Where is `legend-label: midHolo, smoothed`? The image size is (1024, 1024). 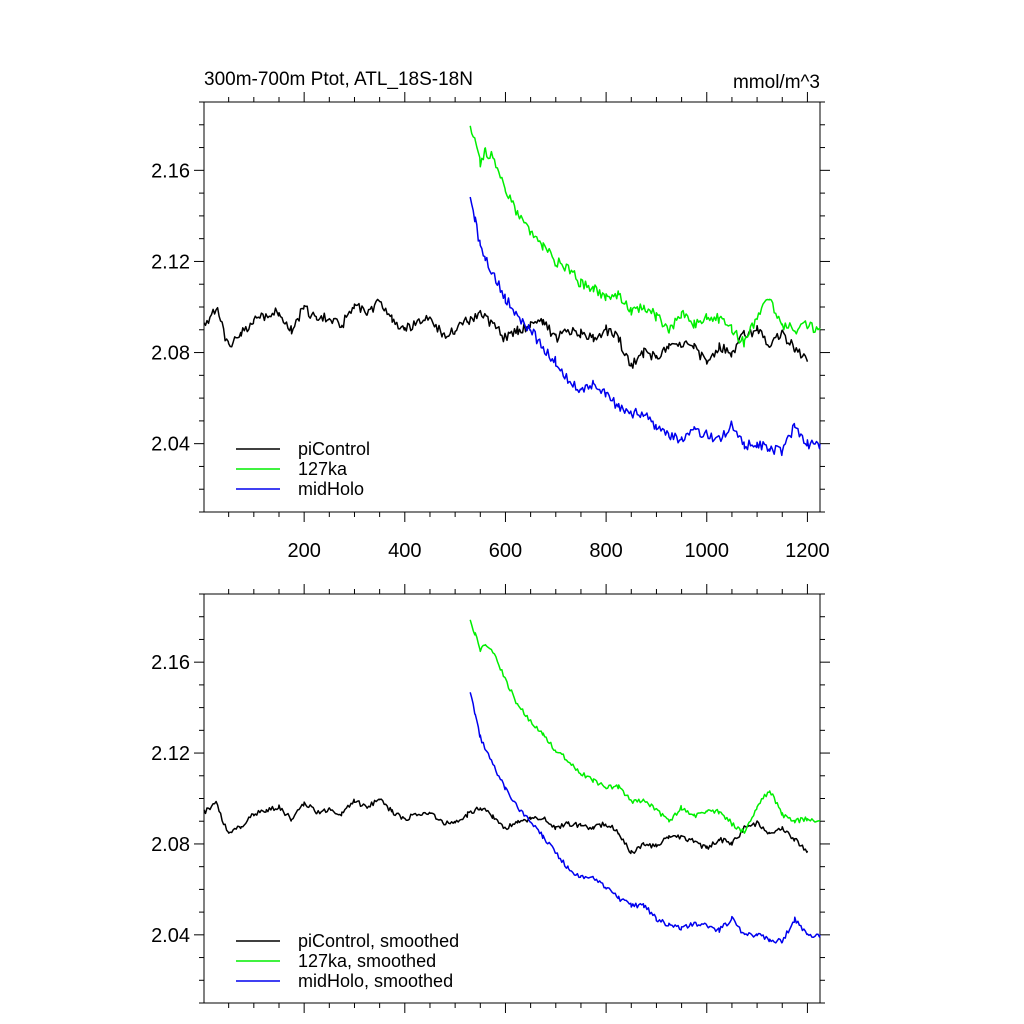
legend-label: midHolo, smoothed is located at coordinates (375, 981).